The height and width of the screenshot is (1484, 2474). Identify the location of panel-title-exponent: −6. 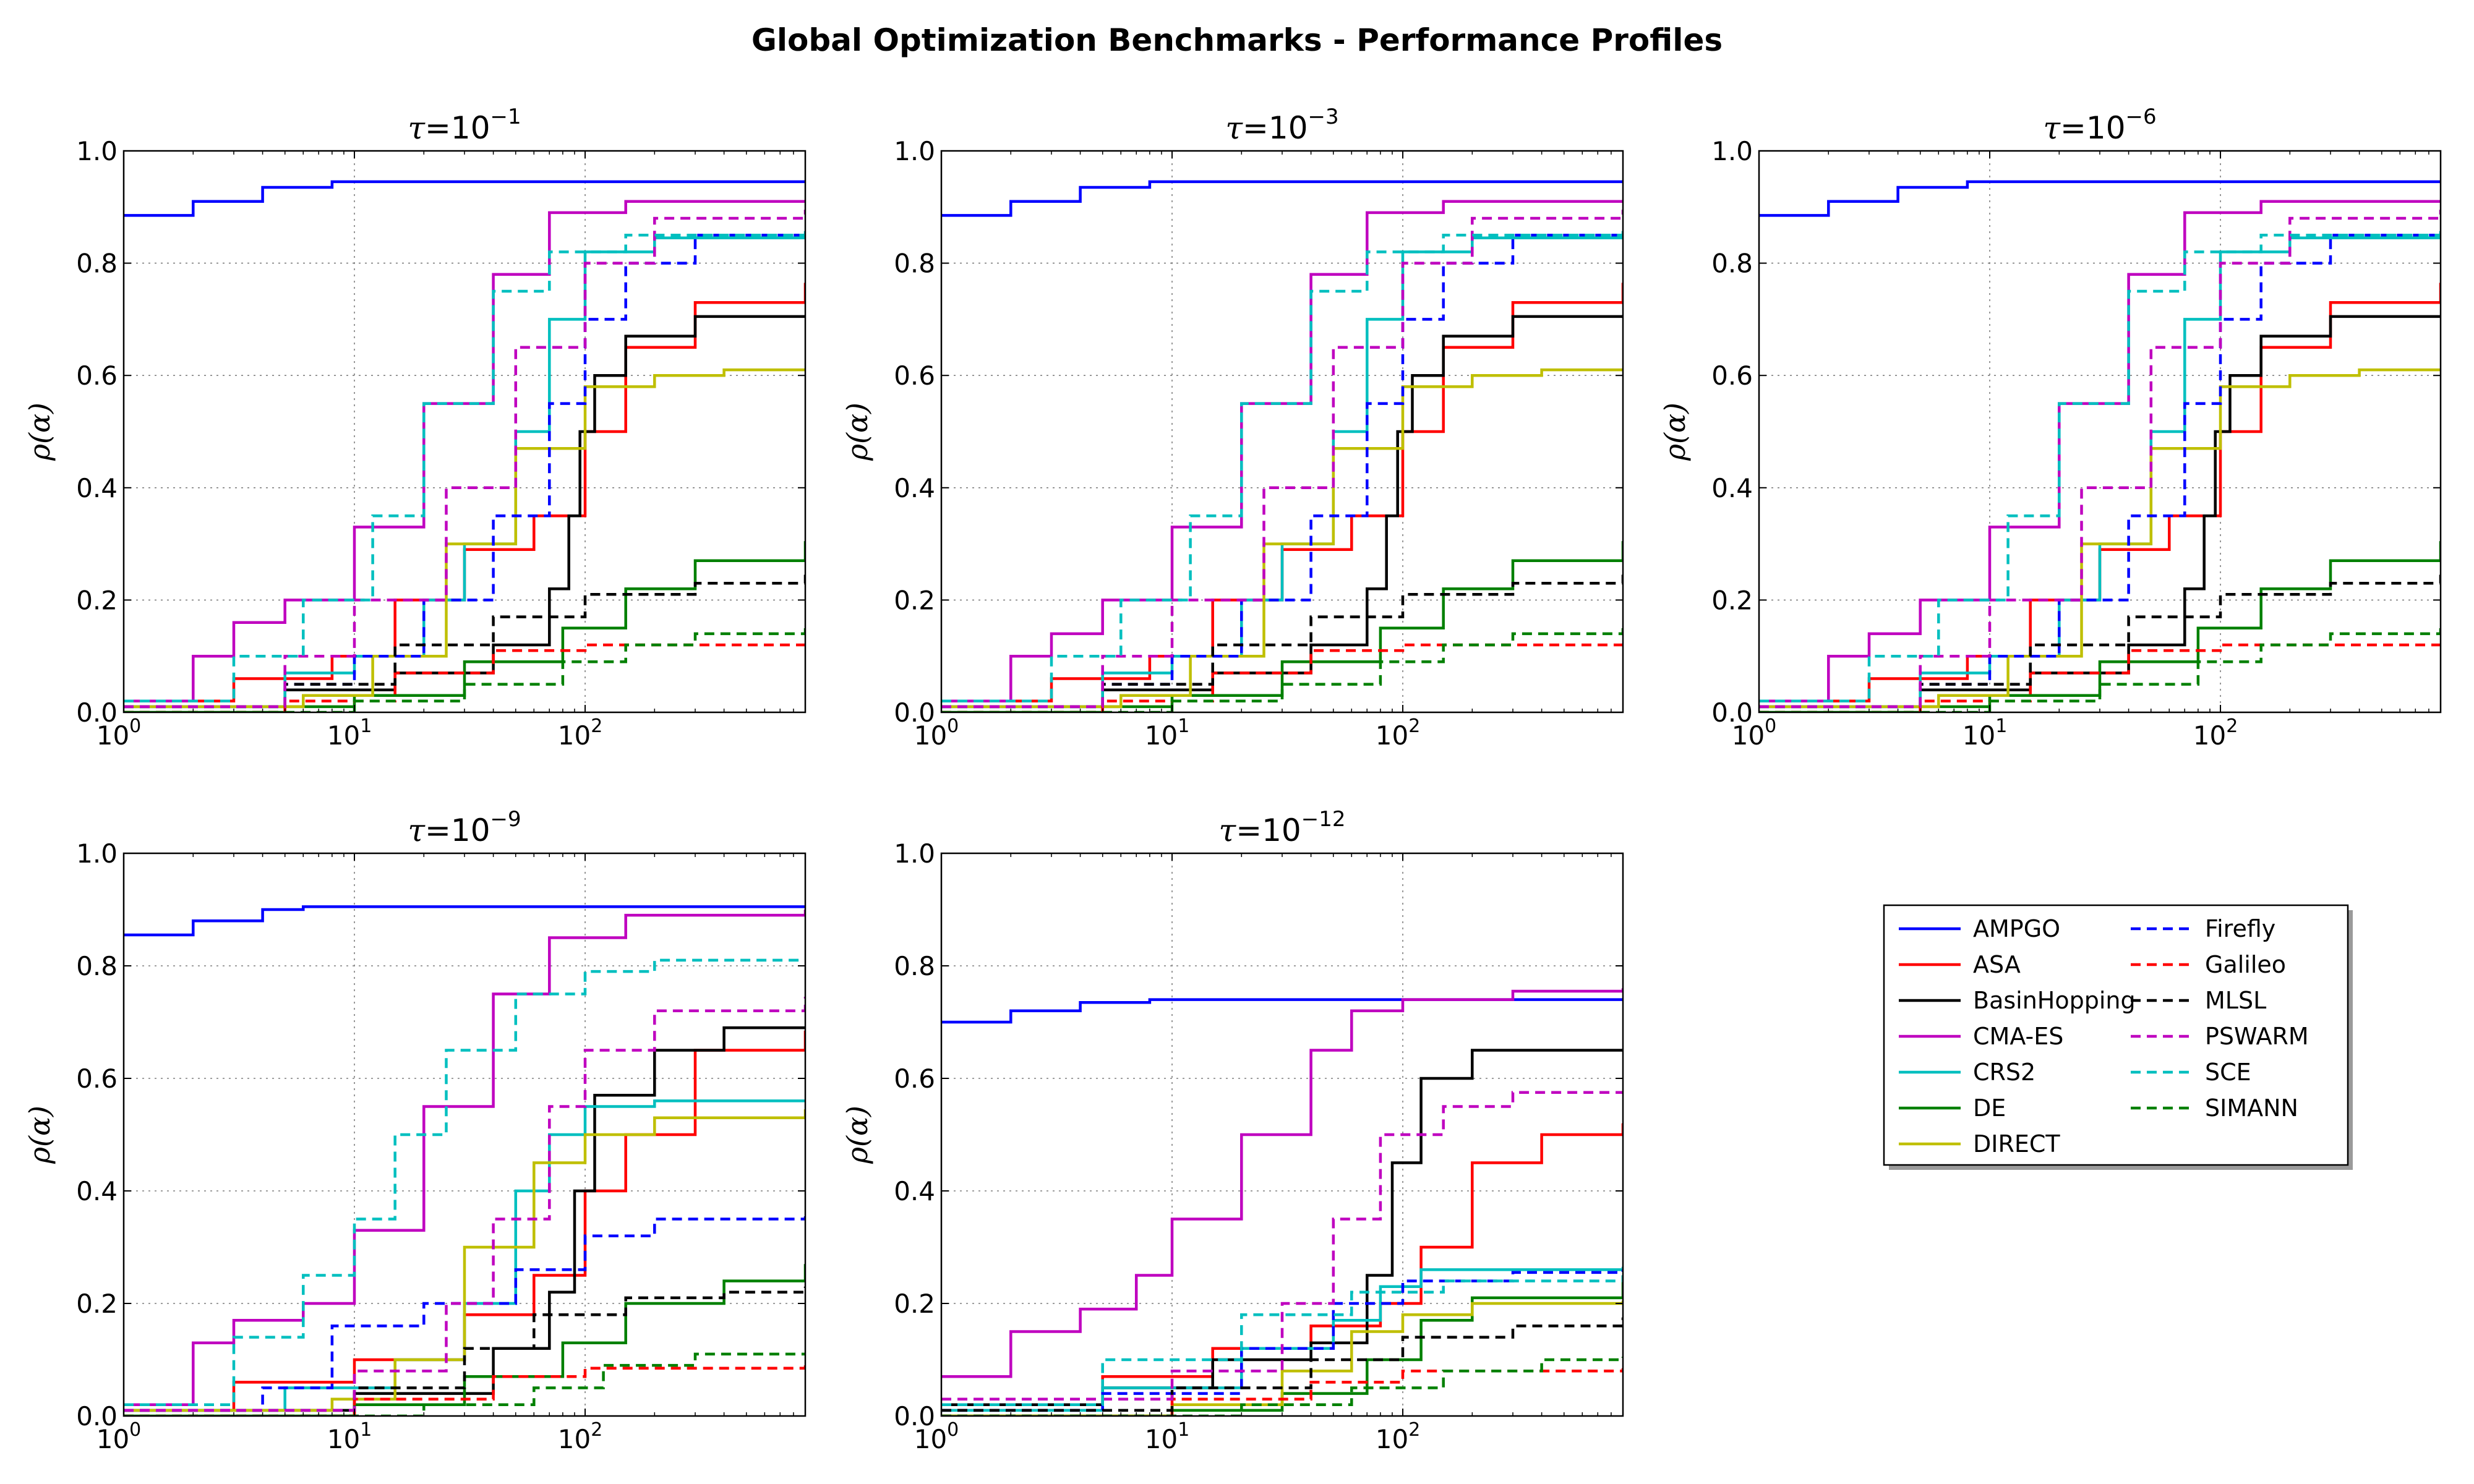
(2141, 116).